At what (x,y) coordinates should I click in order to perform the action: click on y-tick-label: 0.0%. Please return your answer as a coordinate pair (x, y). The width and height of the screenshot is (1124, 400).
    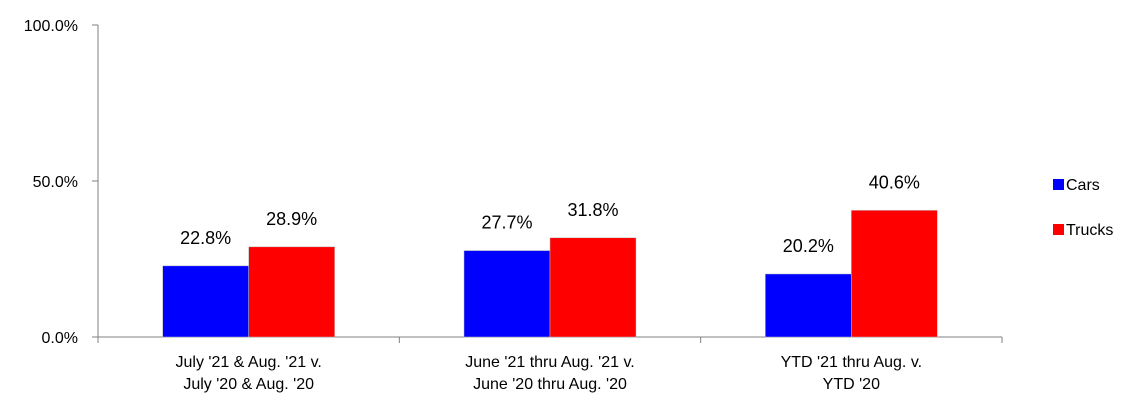
    Looking at the image, I should click on (60, 338).